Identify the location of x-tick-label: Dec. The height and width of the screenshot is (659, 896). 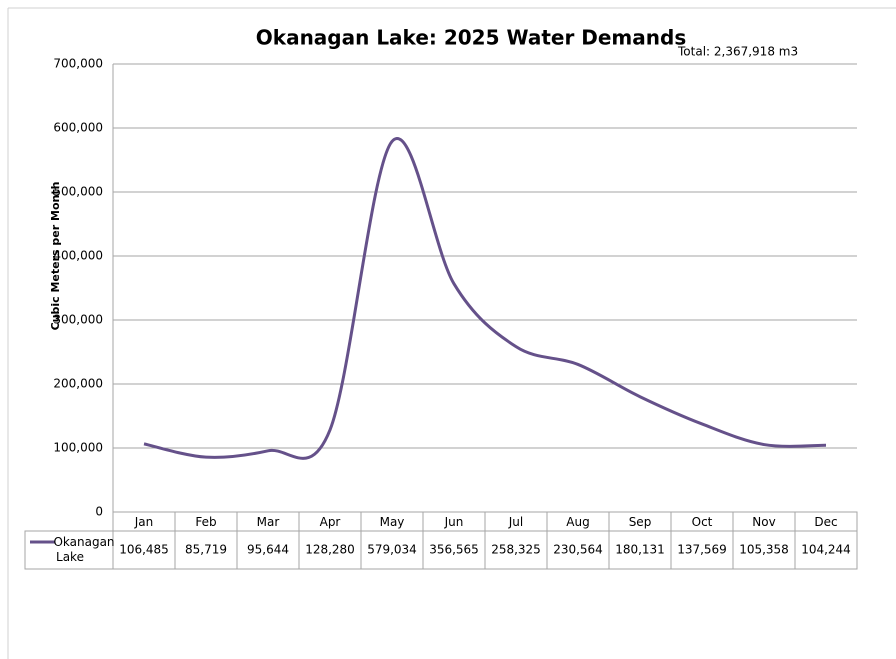
(825, 522).